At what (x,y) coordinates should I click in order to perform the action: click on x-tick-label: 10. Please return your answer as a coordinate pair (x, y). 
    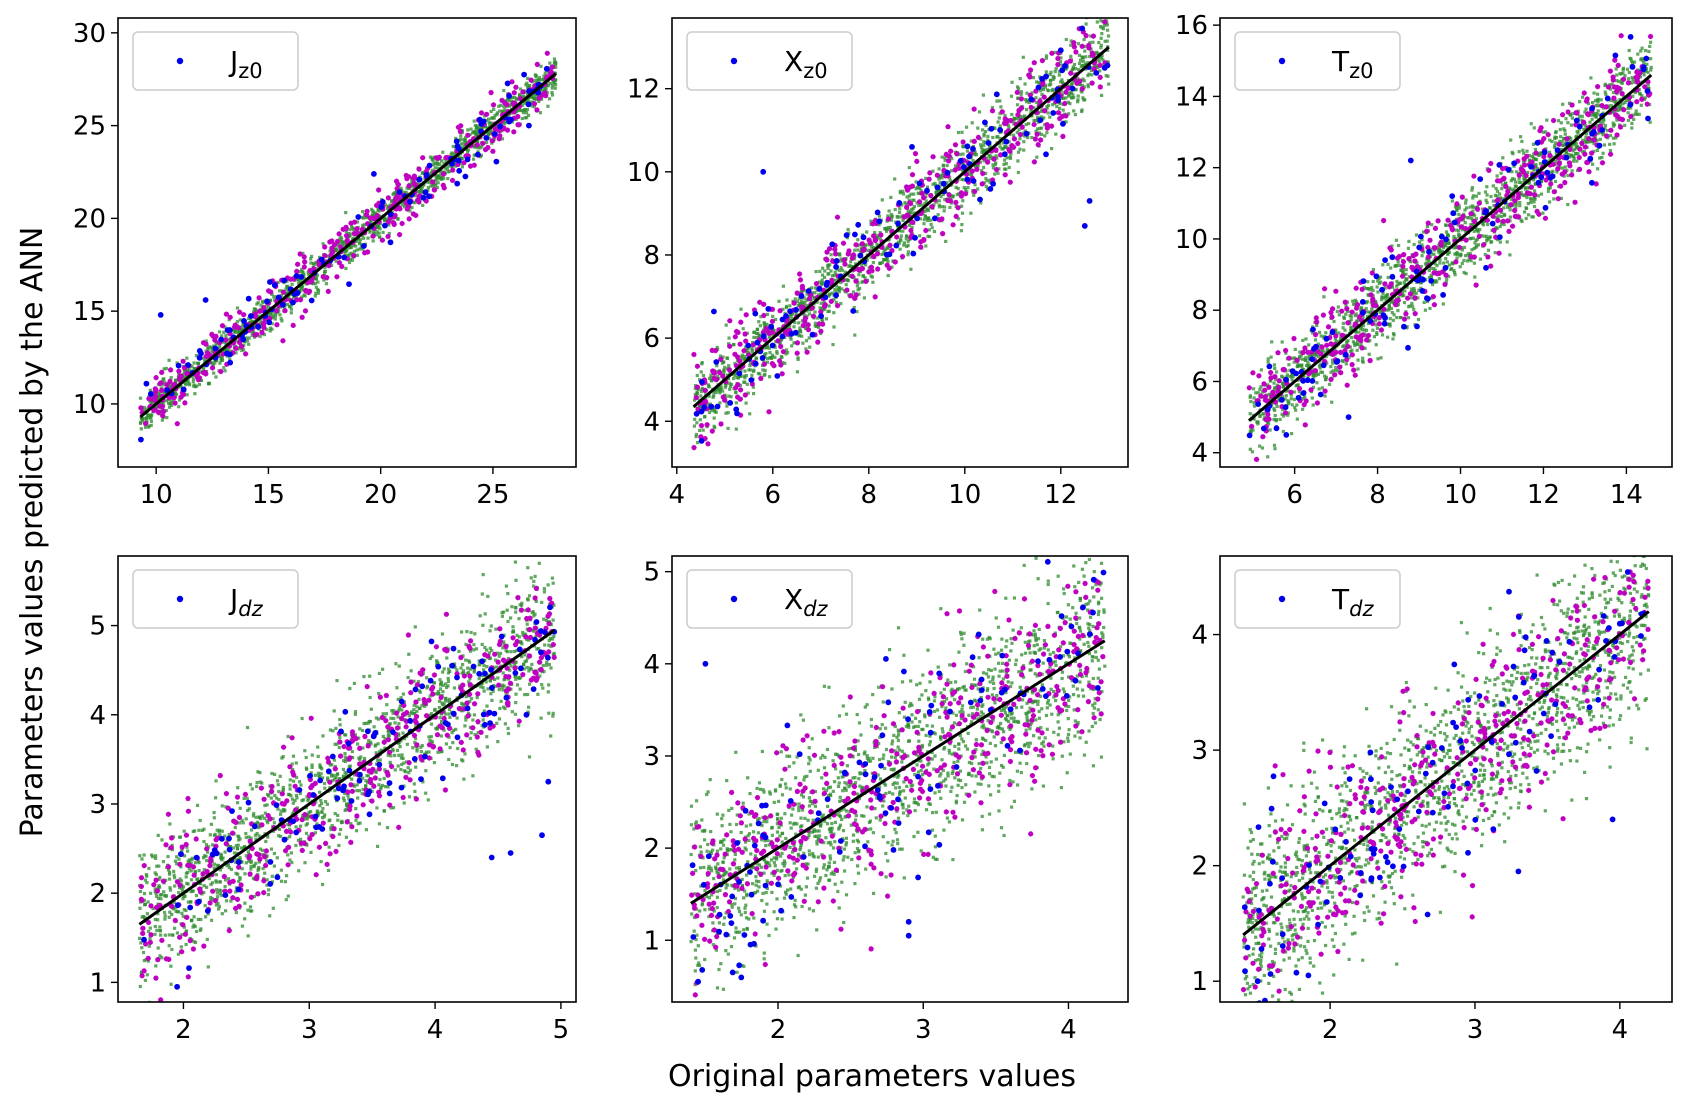
    Looking at the image, I should click on (156, 495).